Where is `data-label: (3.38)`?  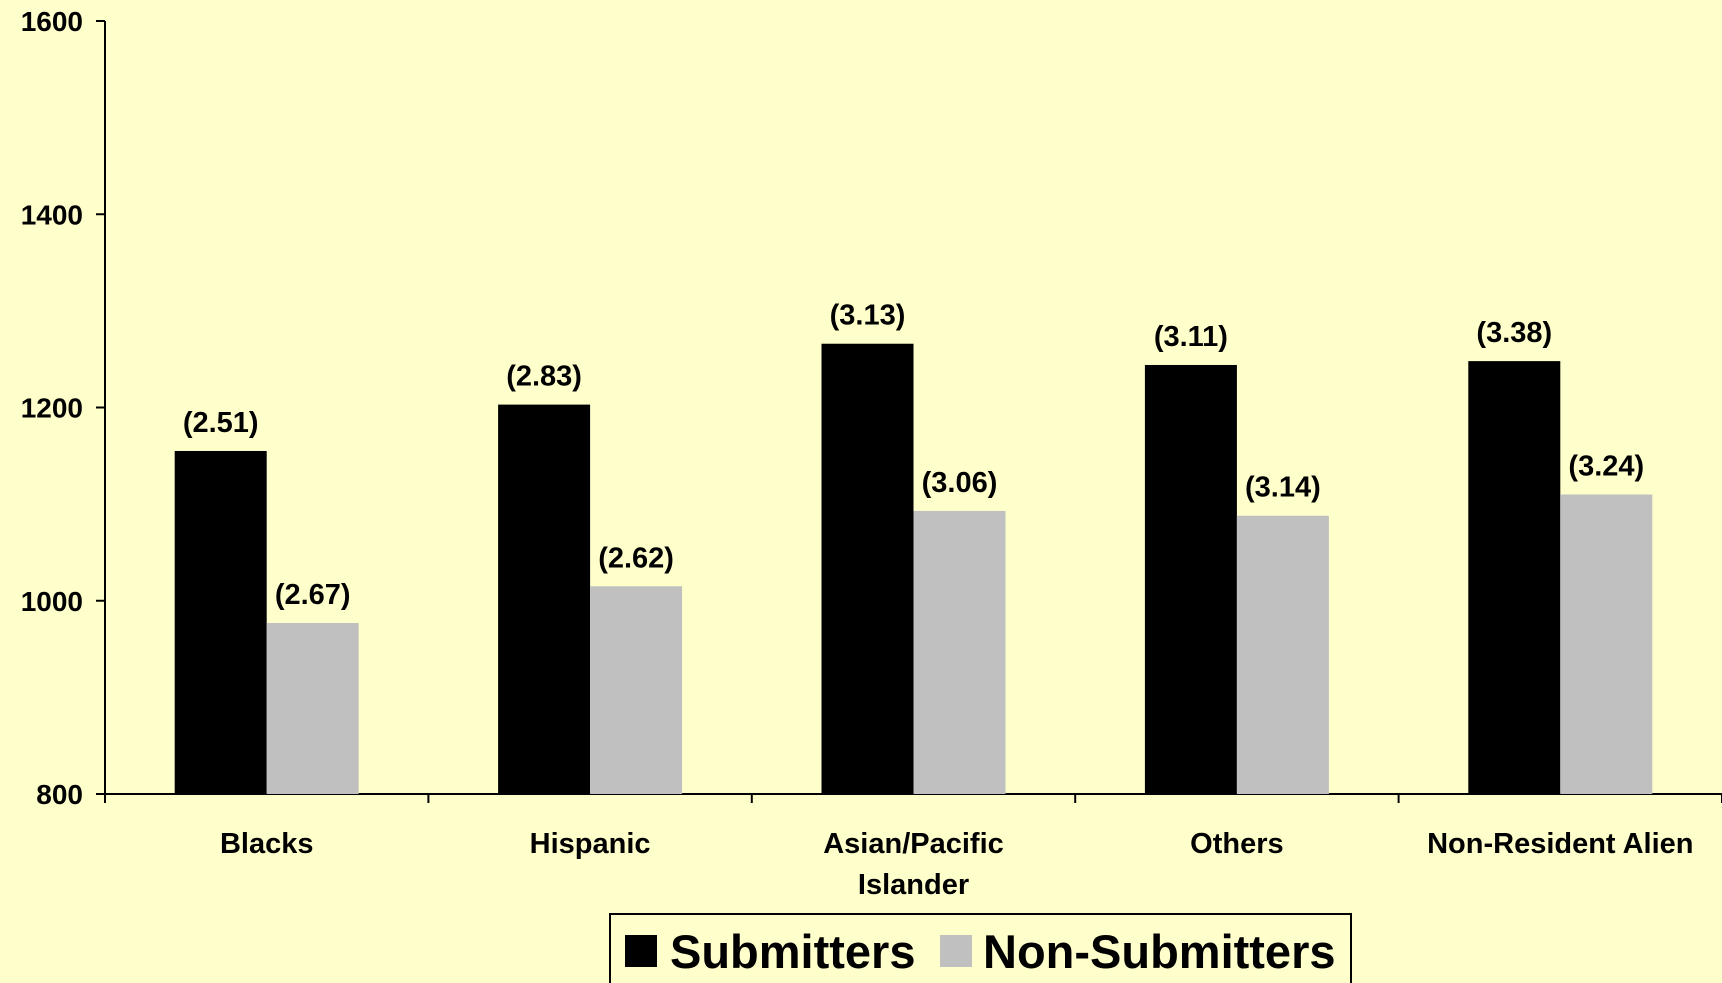 data-label: (3.38) is located at coordinates (1514, 333).